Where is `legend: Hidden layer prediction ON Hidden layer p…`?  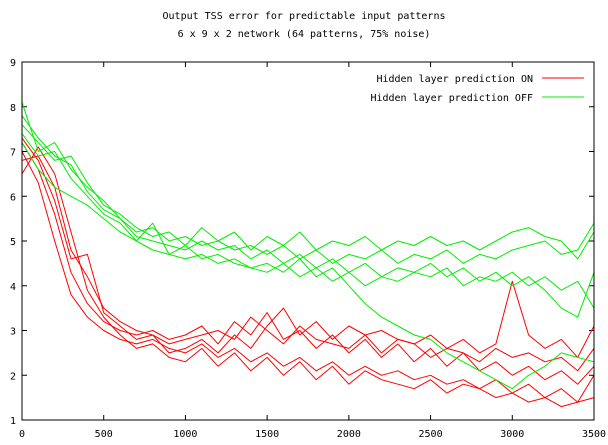 legend: Hidden layer prediction ON Hidden layer p… is located at coordinates (477, 89).